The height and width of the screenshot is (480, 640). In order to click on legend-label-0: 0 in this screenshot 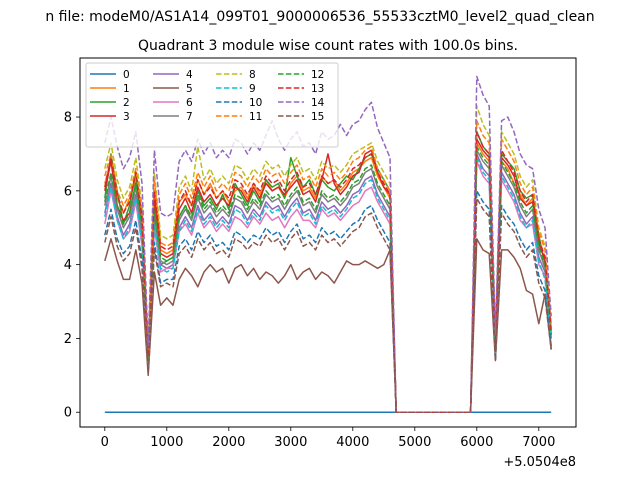, I will do `click(126, 75)`.